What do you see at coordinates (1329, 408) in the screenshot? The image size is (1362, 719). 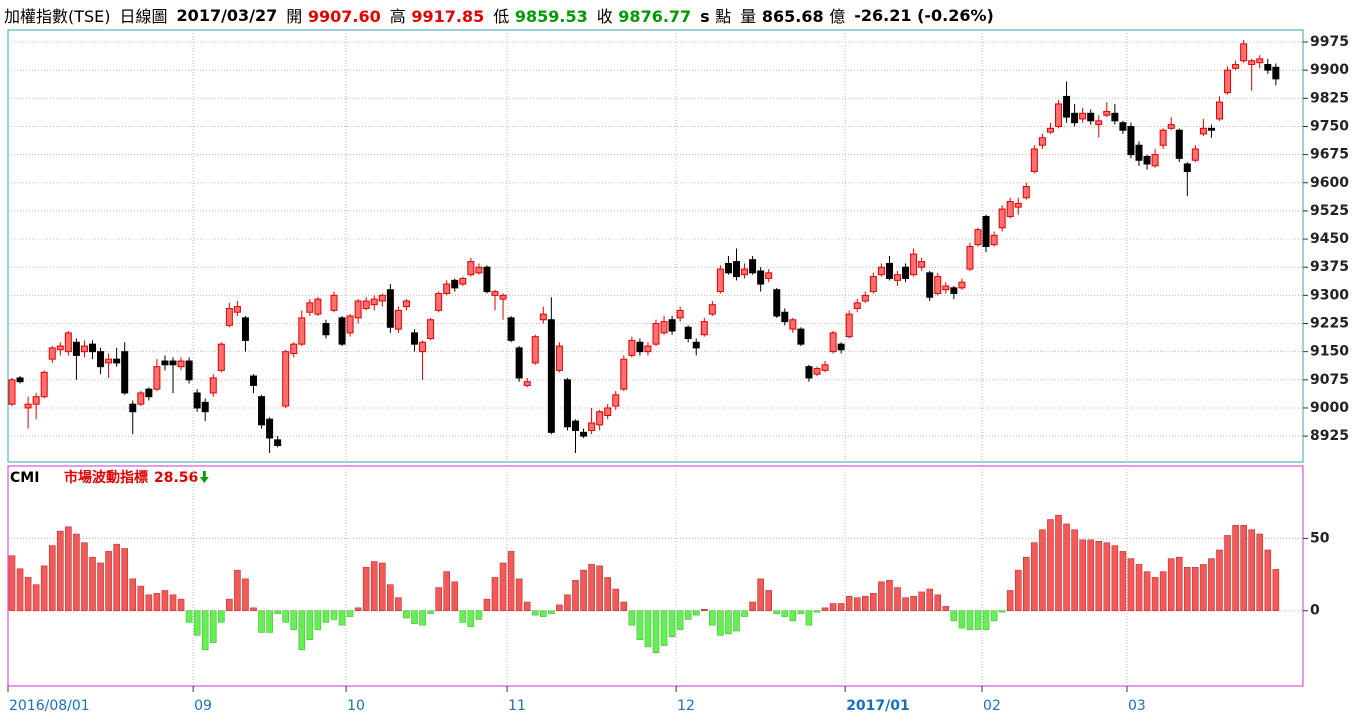 I see `y-tick-label: 9000` at bounding box center [1329, 408].